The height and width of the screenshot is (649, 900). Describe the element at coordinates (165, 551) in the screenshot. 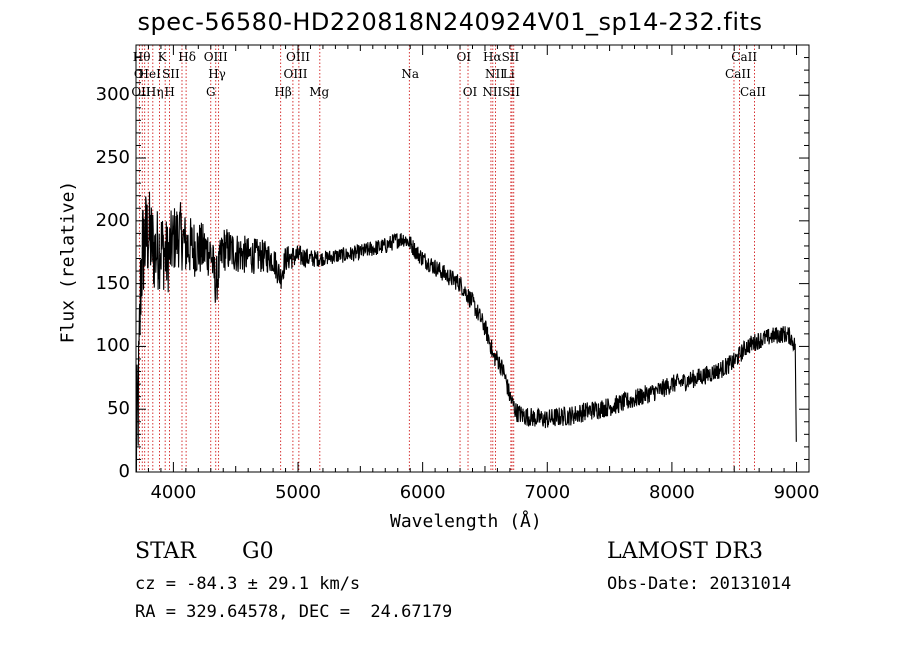

I see `object-type: STAR` at that location.